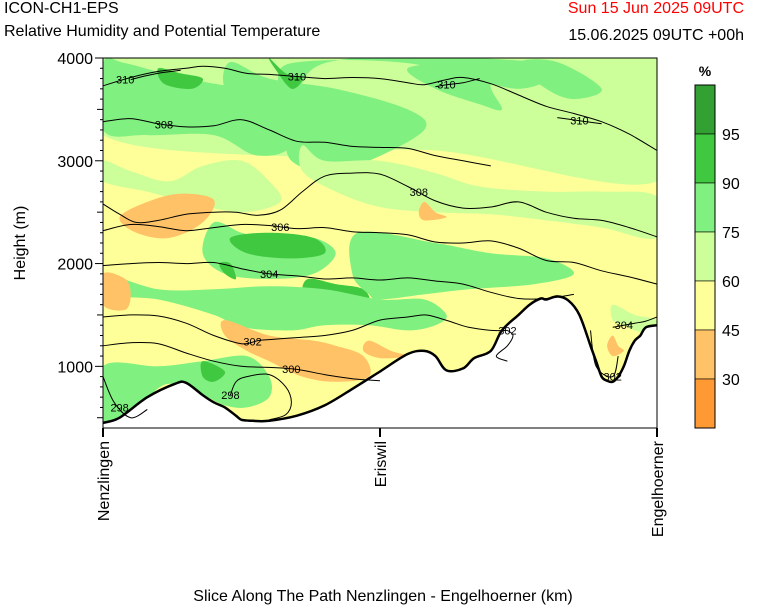 The width and height of the screenshot is (766, 611). I want to click on y-tick-label: 4000, so click(75, 59).